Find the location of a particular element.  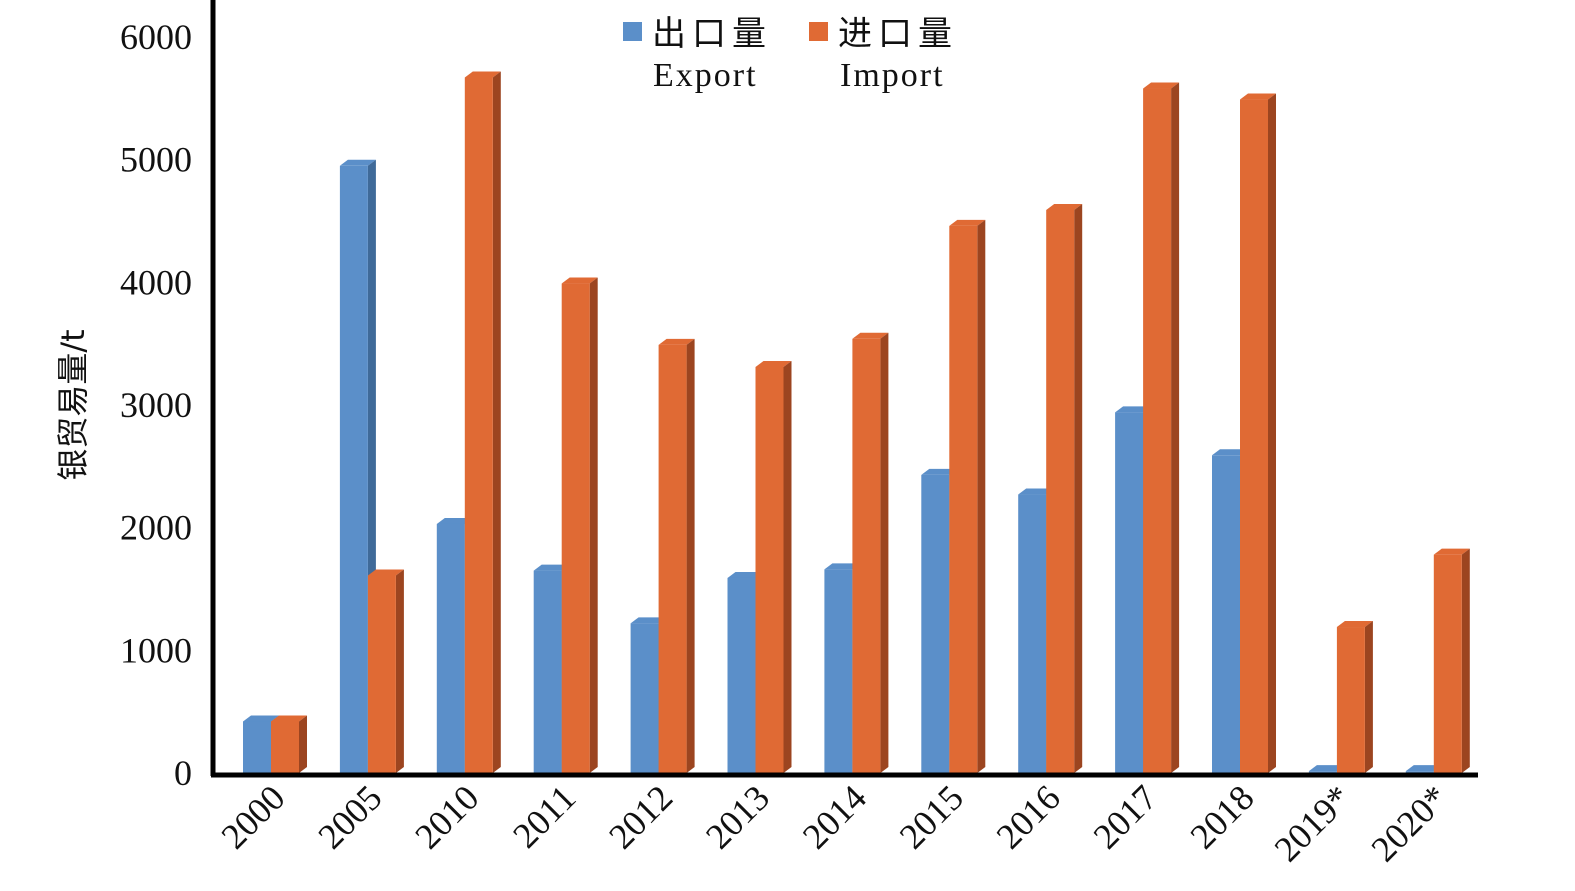

y-axis-label: 银贸易量/t is located at coordinates (73, 404).